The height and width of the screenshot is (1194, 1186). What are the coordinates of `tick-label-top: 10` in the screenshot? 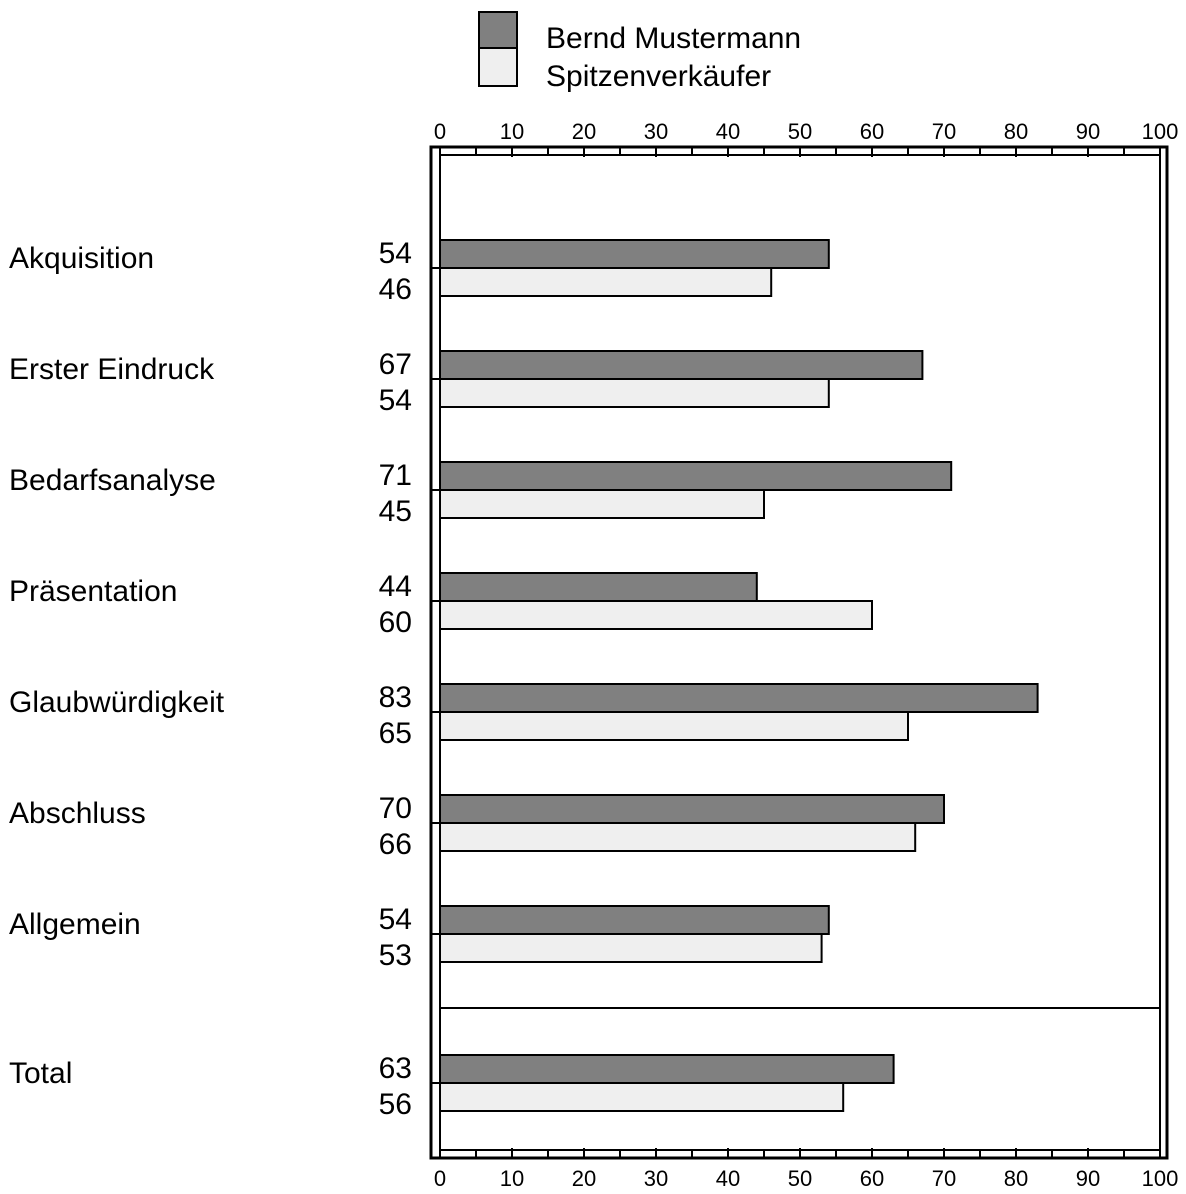 It's located at (512, 131).